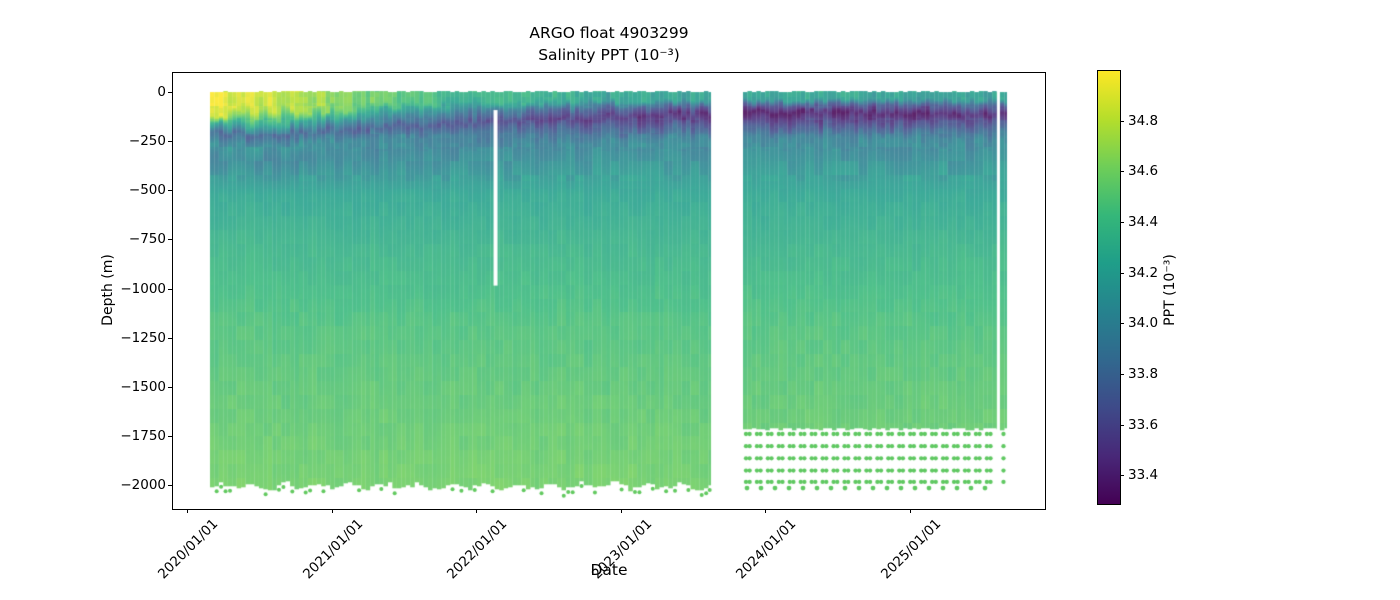  I want to click on colorbar-tick-label: 33.6, so click(1143, 424).